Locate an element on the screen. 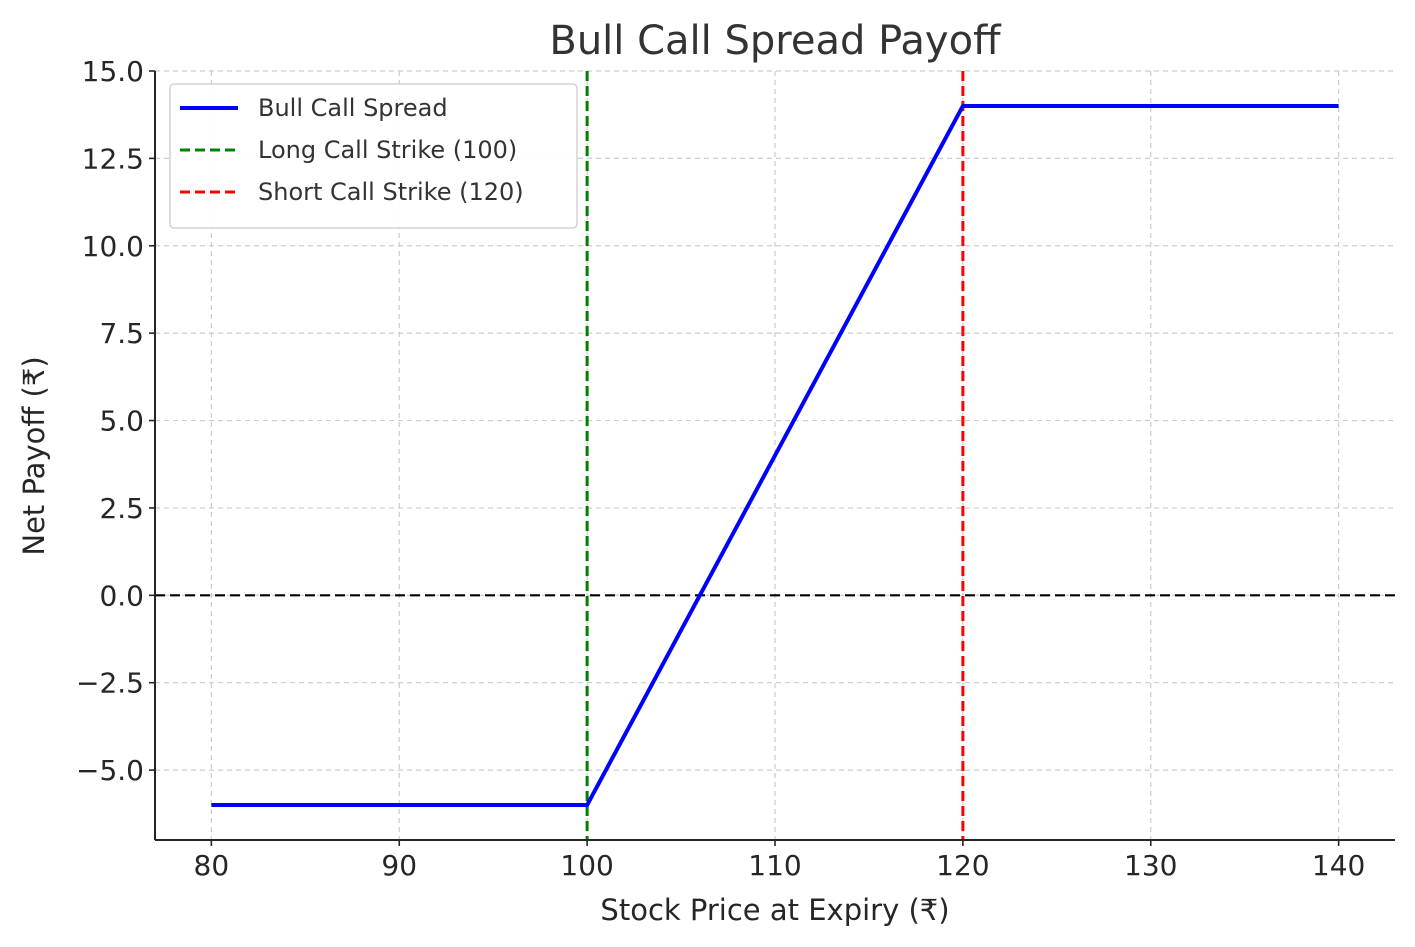  x-tick-label-1: 90 is located at coordinates (399, 865).